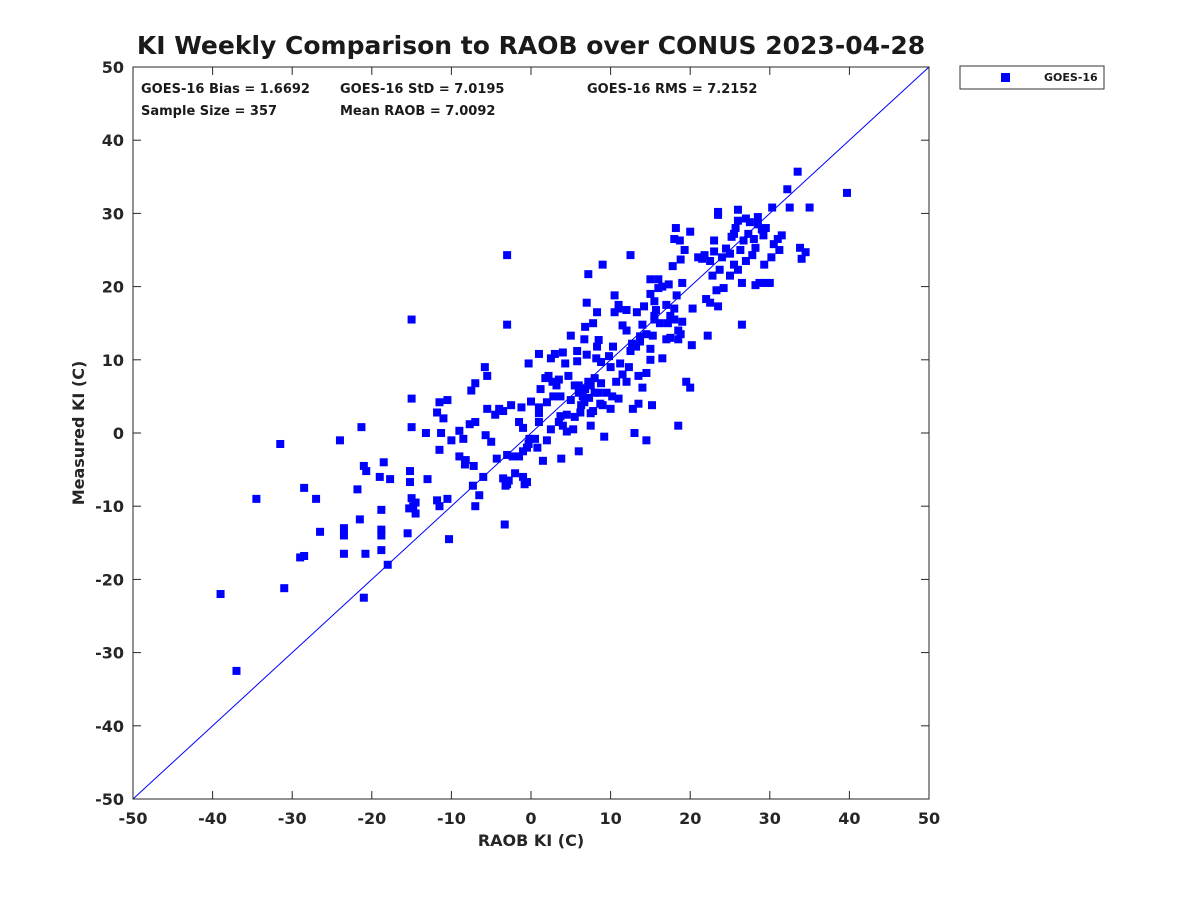 The image size is (1200, 900). Describe the element at coordinates (1032, 77) in the screenshot. I see `legend: GOES-16` at that location.